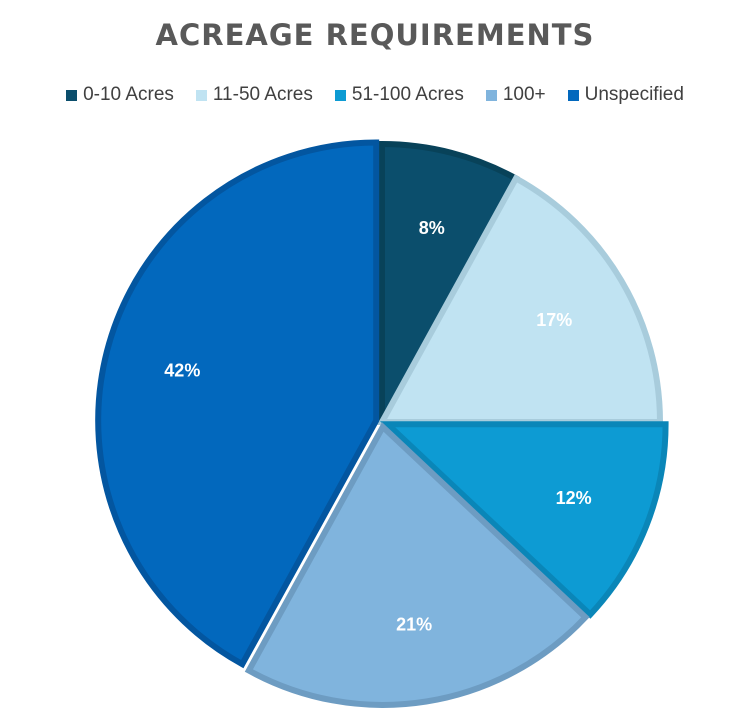 The image size is (750, 718). I want to click on legend-item-0-10-acres: 0-10 Acres, so click(120, 95).